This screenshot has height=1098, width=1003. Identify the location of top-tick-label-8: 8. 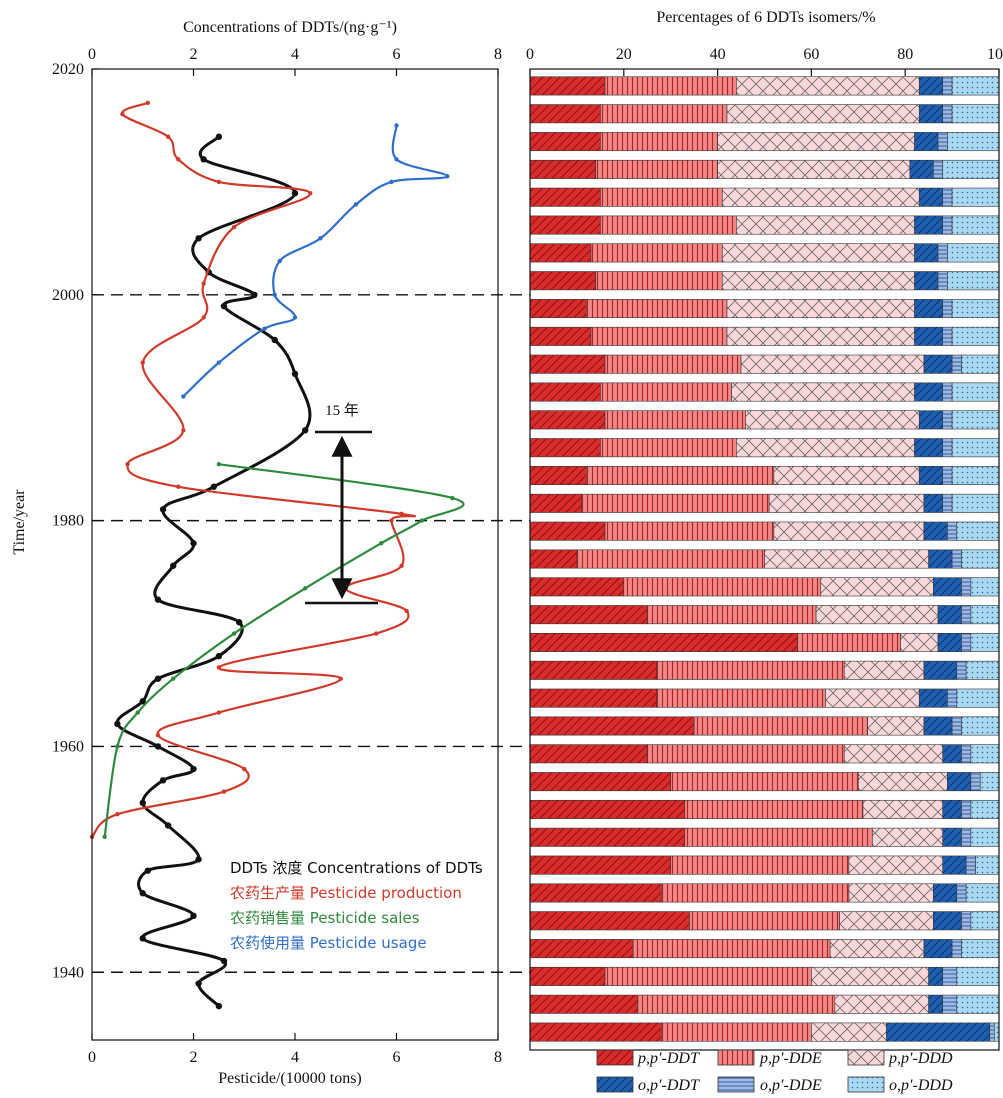
(498, 54).